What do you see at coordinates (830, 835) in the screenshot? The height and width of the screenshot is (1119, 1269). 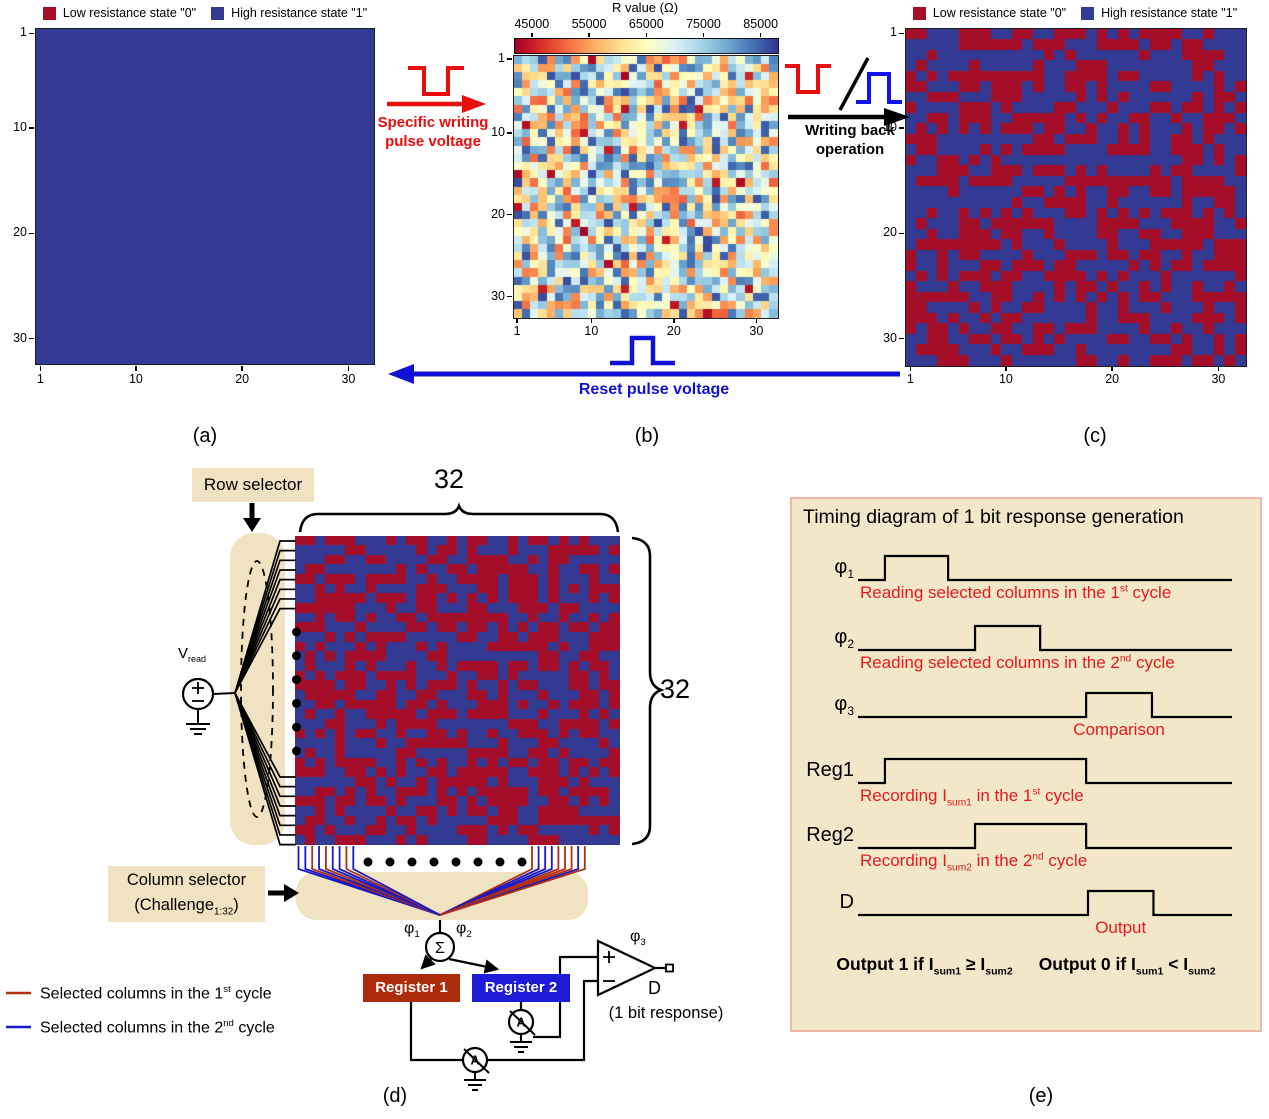 I see `signal-name: Reg2` at bounding box center [830, 835].